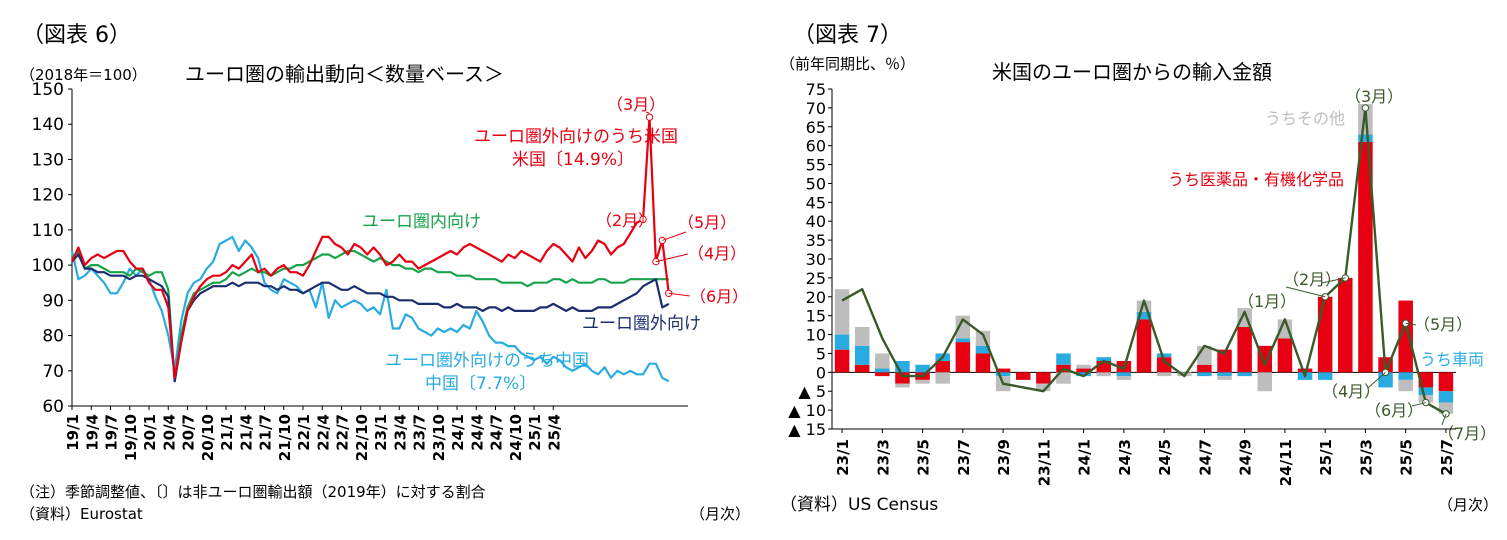 This screenshot has width=1507, height=540. Describe the element at coordinates (76, 35) in the screenshot. I see `fig6-label: （図表 6）` at that location.